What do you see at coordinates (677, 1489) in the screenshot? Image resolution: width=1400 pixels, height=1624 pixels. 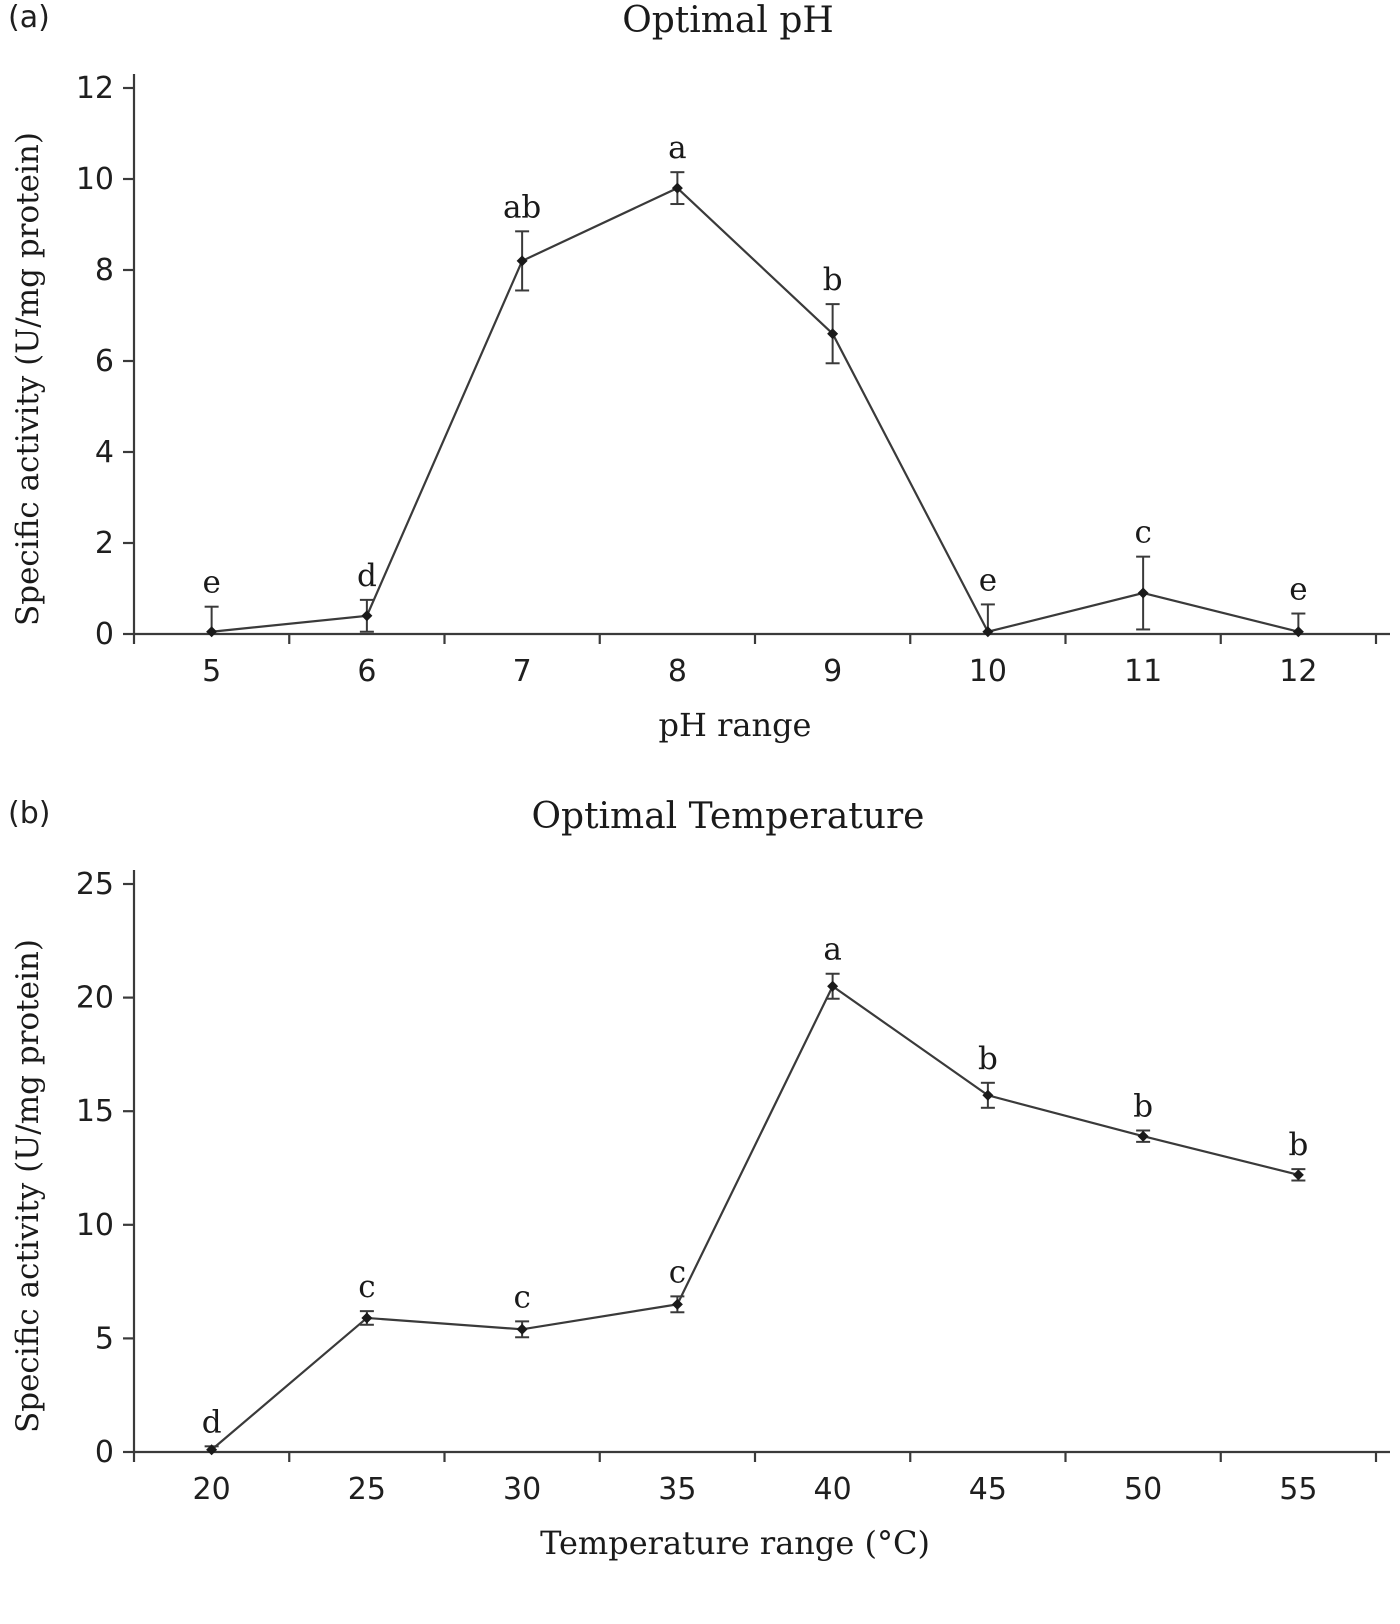 I see `x-tick-label: 35` at bounding box center [677, 1489].